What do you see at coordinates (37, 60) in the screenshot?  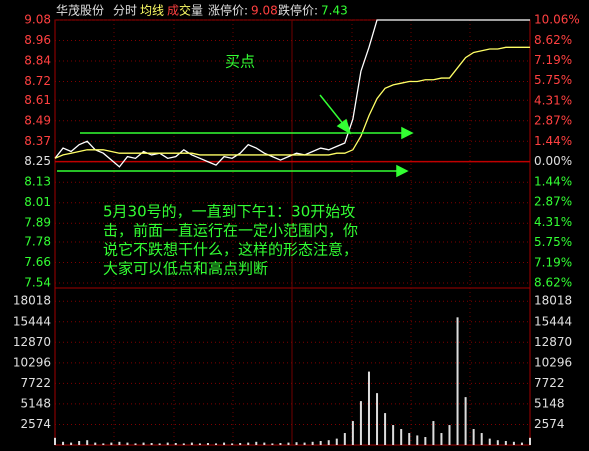 I see `y-tick-label: 8.84` at bounding box center [37, 60].